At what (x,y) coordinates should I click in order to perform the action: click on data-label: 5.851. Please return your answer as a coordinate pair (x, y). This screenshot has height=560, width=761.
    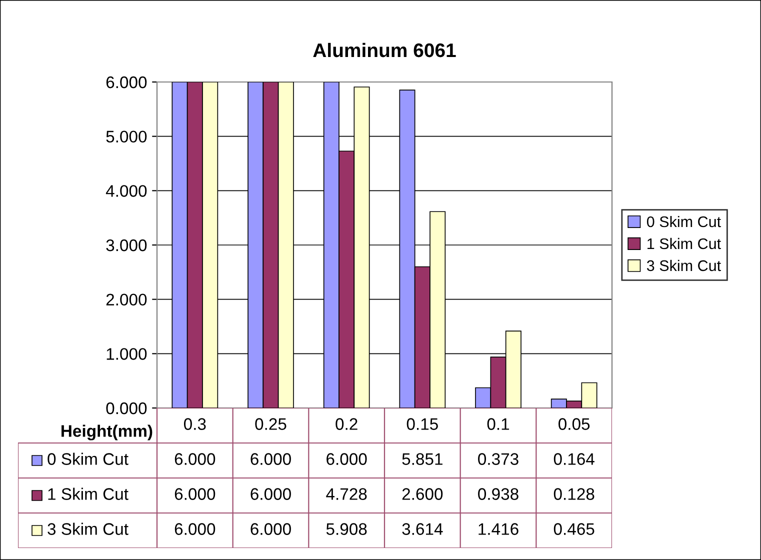
    Looking at the image, I should click on (422, 459).